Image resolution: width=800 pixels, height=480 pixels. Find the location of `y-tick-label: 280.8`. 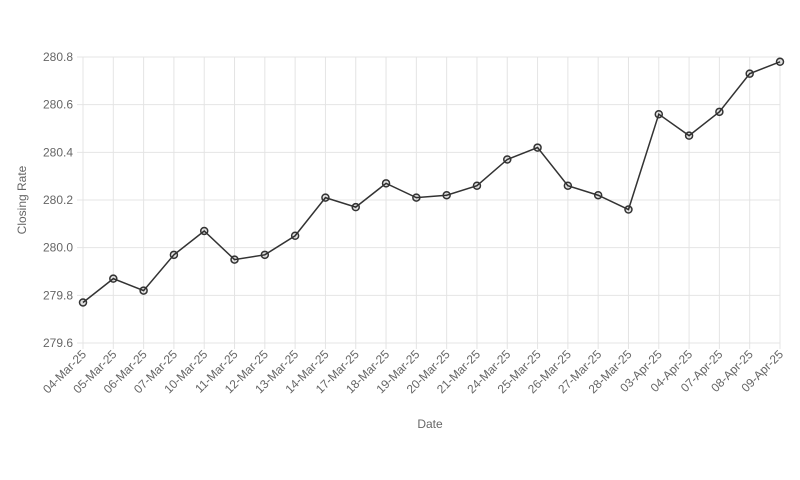

y-tick-label: 280.8 is located at coordinates (58, 57).